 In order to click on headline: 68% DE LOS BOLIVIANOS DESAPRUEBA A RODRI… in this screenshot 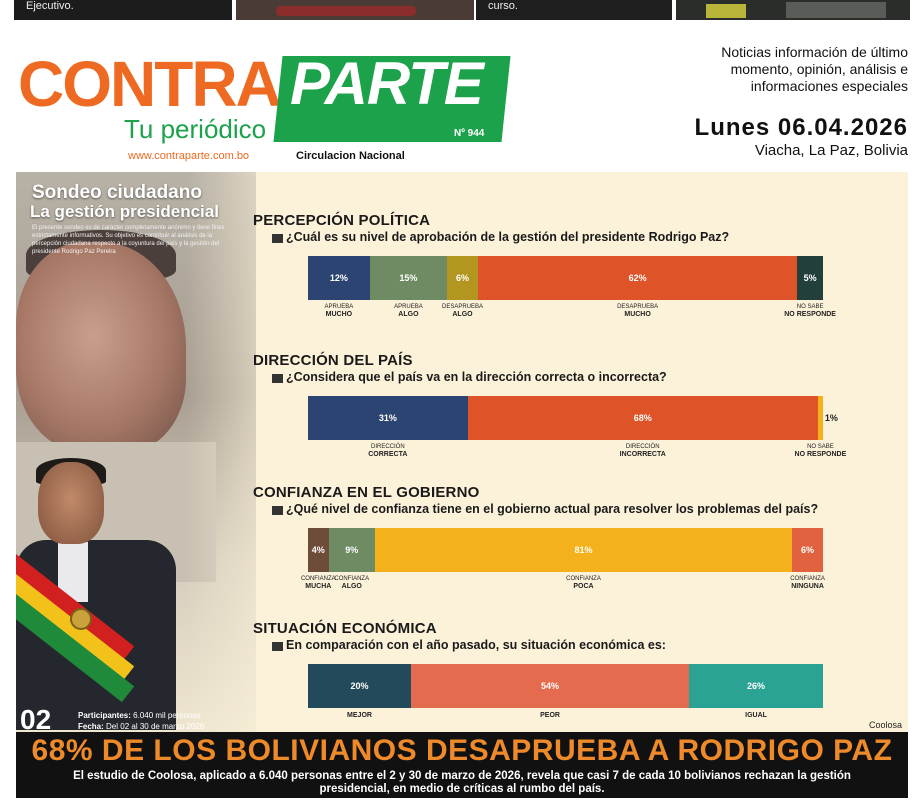, I will do `click(462, 750)`.